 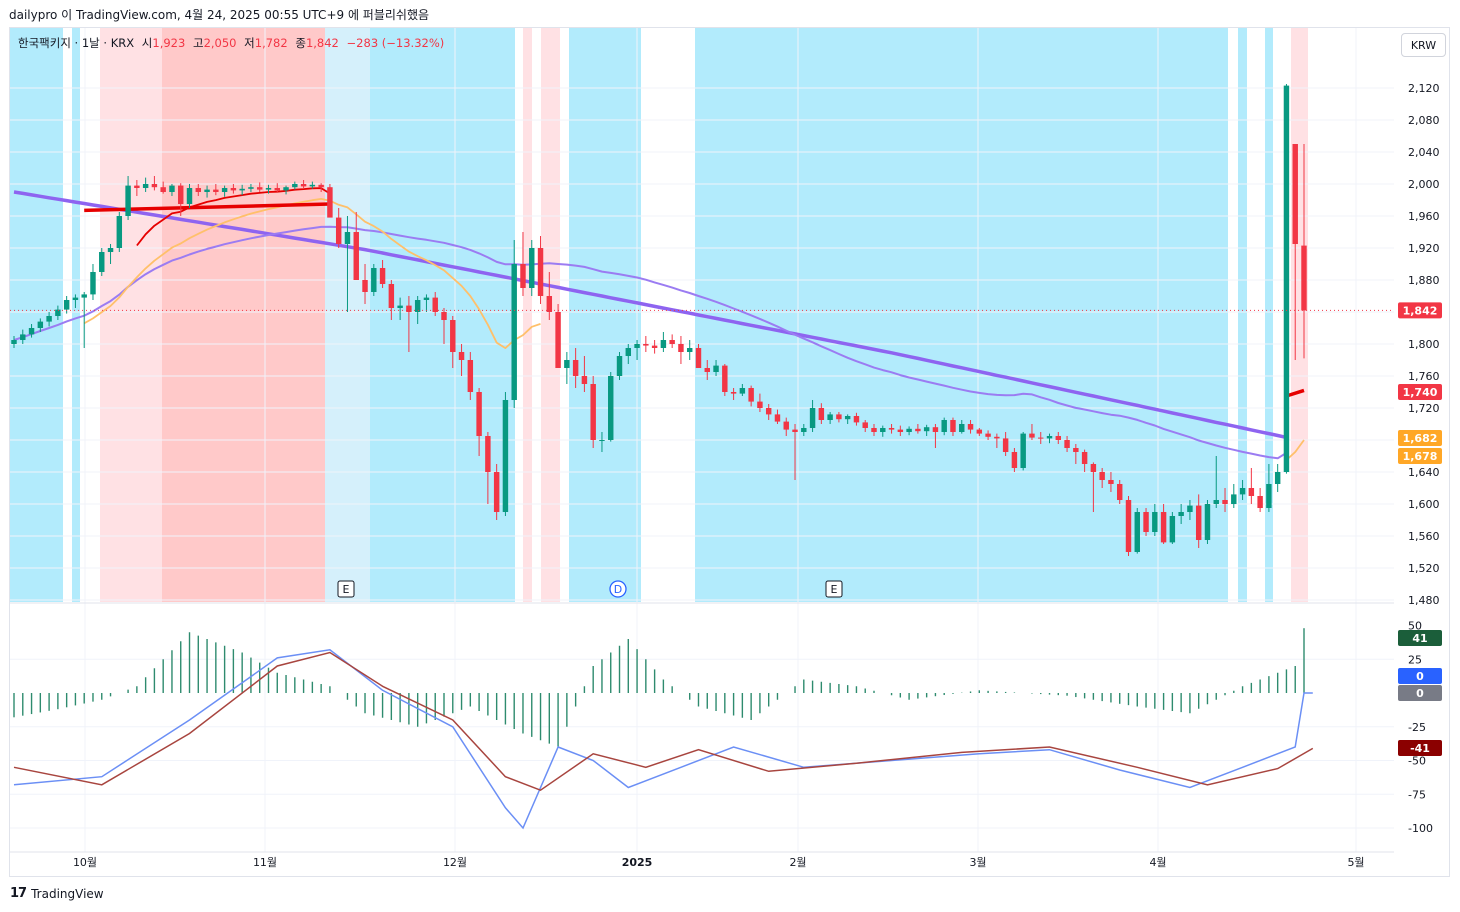 What do you see at coordinates (1420, 828) in the screenshot?
I see `macd-tick-label: -100` at bounding box center [1420, 828].